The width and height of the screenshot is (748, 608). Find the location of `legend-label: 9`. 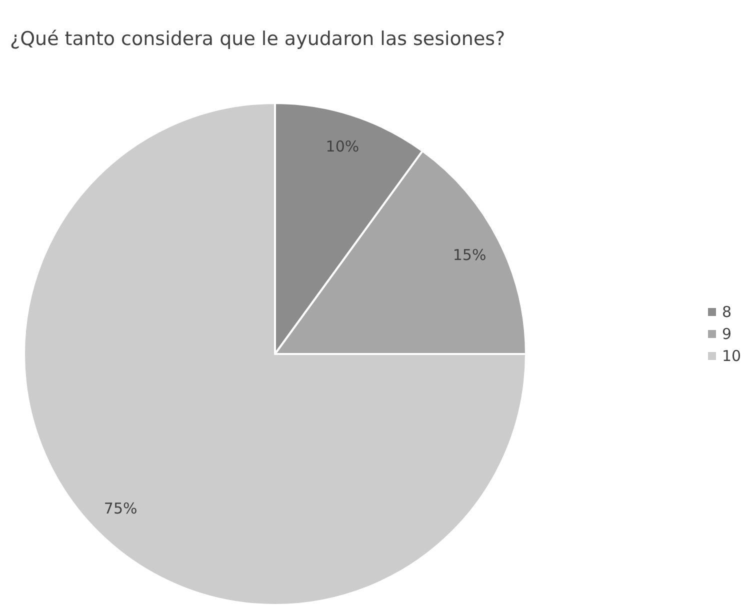

legend-label: 9 is located at coordinates (727, 334).